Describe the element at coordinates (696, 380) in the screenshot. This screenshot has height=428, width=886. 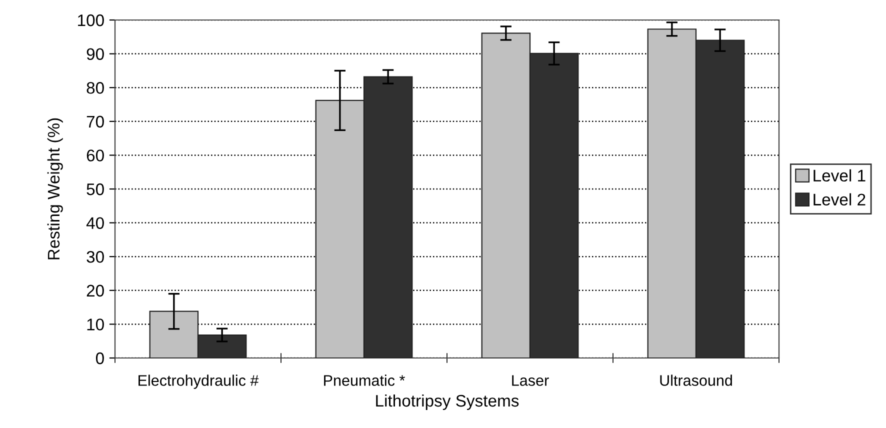
I see `x-tick-label: Ultrasound` at that location.